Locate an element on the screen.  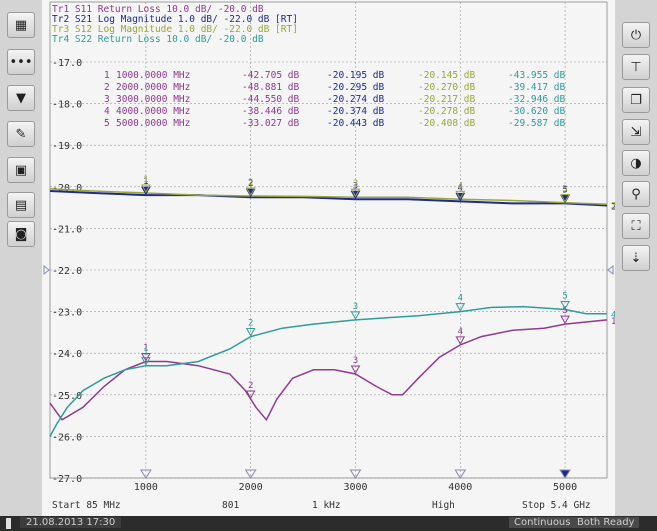
marker-5-s22 is located at coordinates (565, 305).